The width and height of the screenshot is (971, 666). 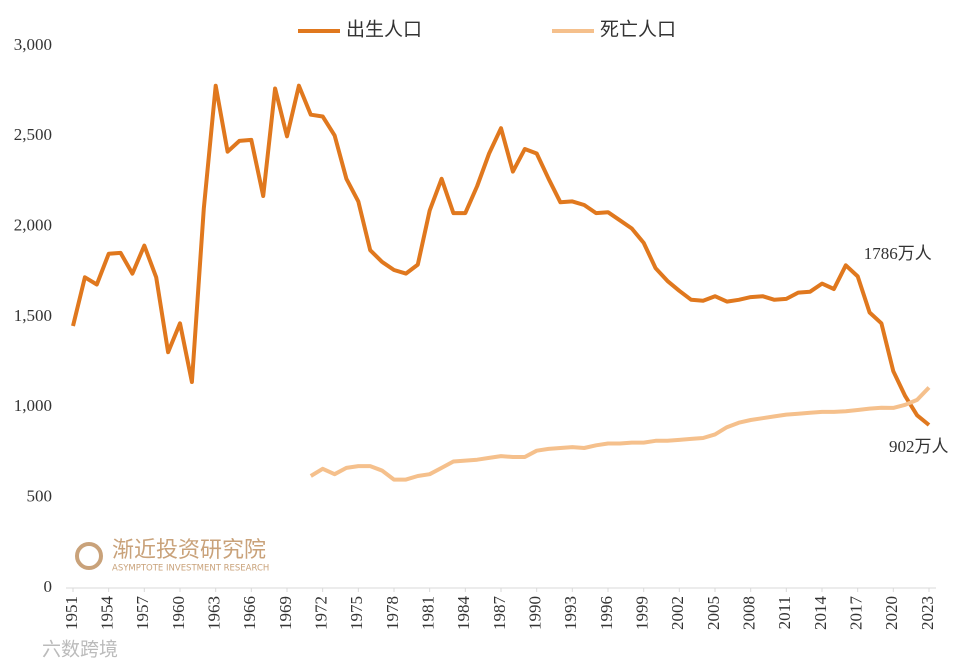 I want to click on legend-label: 死亡人口, so click(x=638, y=29).